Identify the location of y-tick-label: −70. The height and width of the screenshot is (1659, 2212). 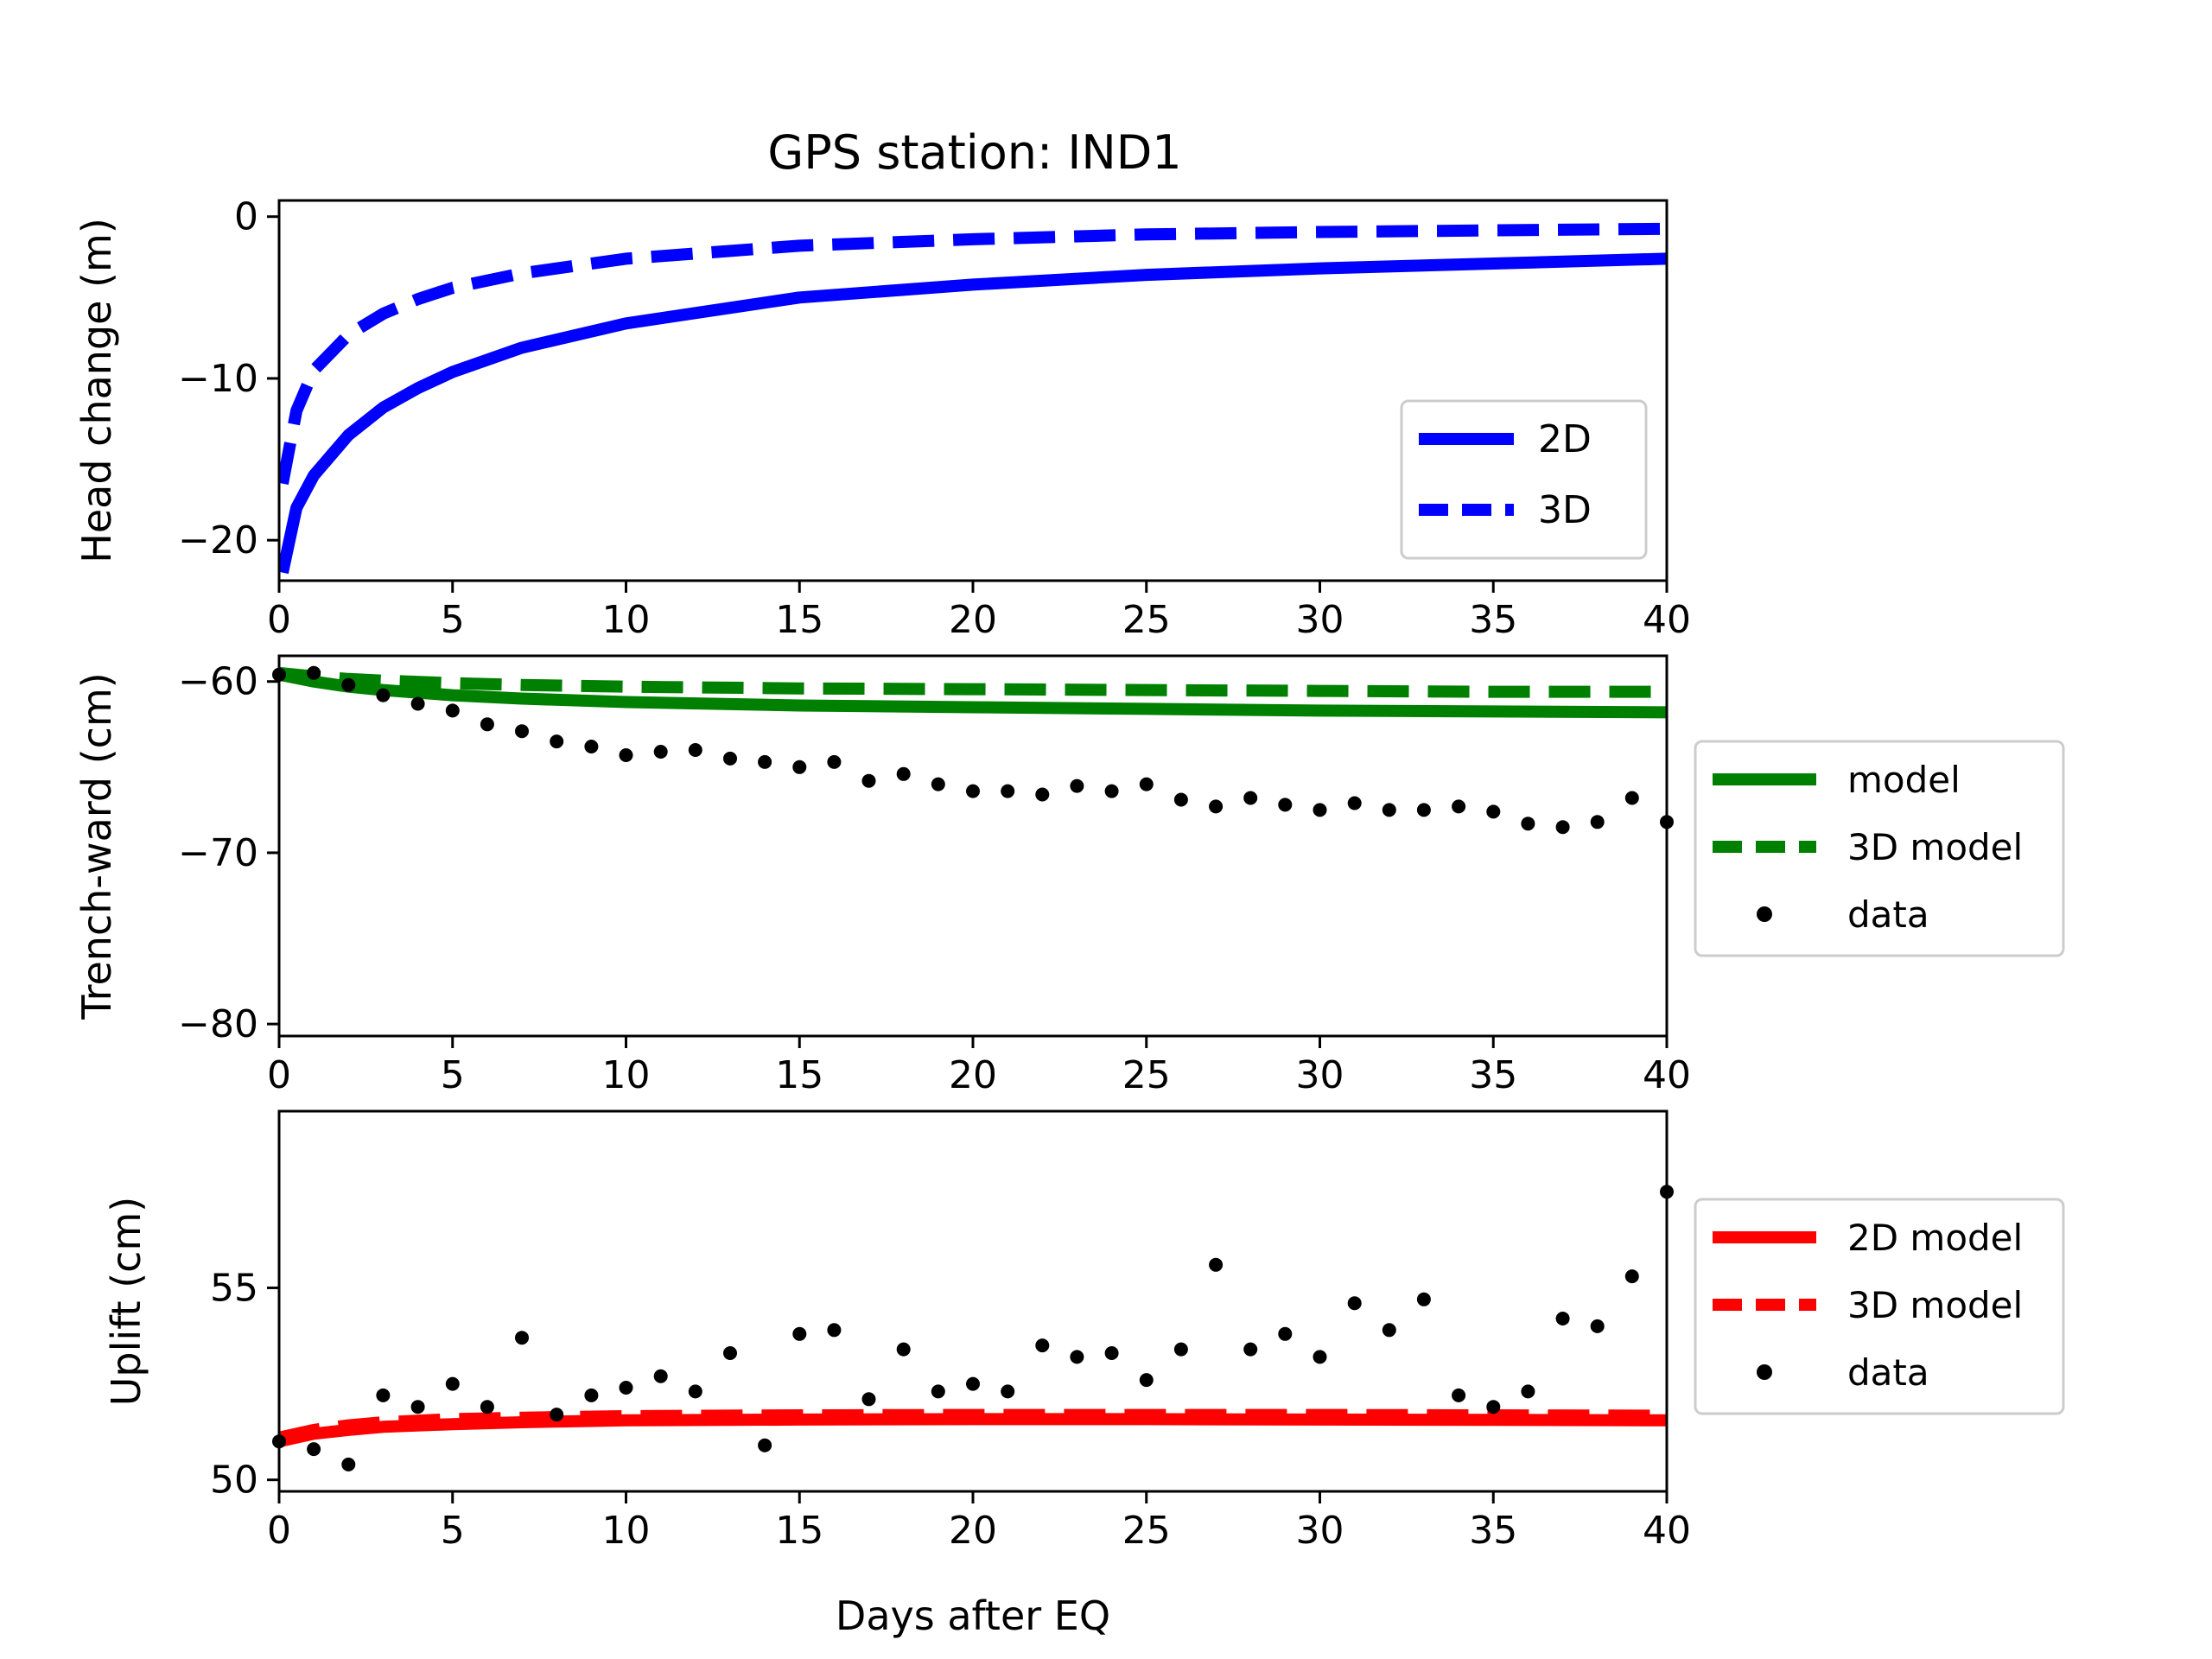
(218, 853).